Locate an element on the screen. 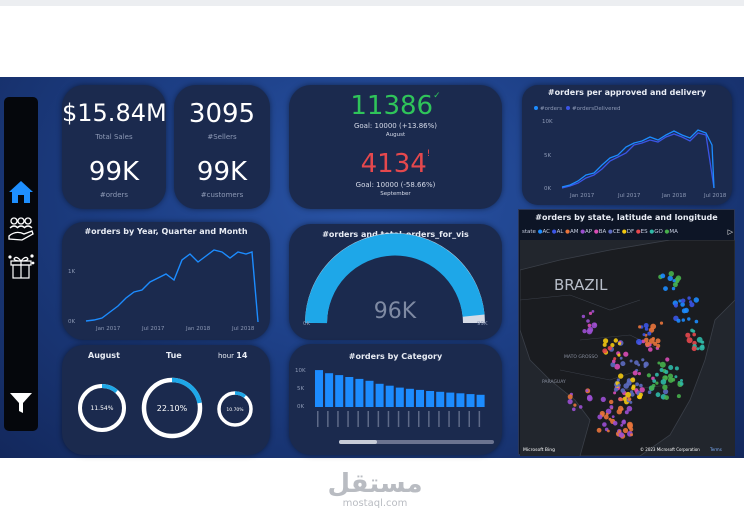 This screenshot has width=744, height=526. map-dots is located at coordinates (636, 355).